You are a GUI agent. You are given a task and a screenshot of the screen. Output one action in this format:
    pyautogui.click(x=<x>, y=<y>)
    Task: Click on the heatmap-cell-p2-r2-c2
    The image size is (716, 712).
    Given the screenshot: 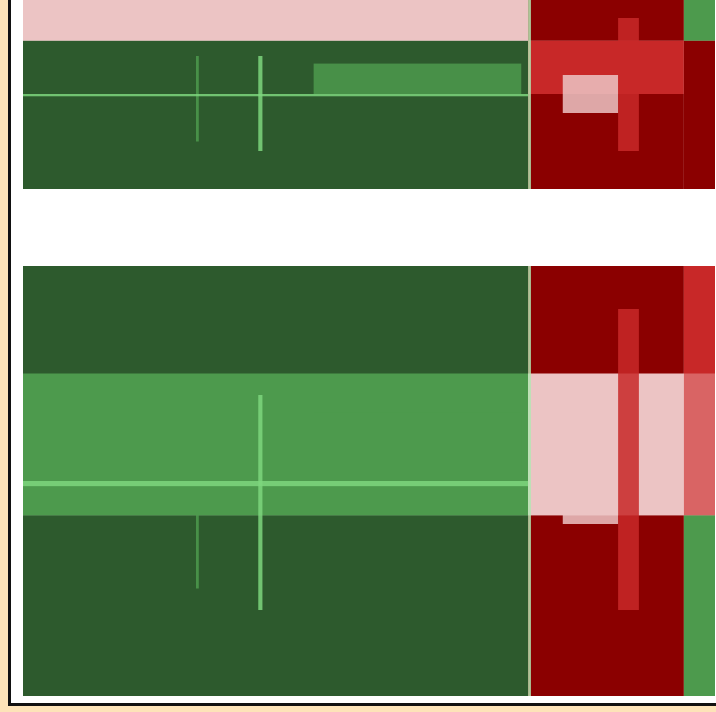 What is the action you would take?
    pyautogui.click(x=699, y=605)
    